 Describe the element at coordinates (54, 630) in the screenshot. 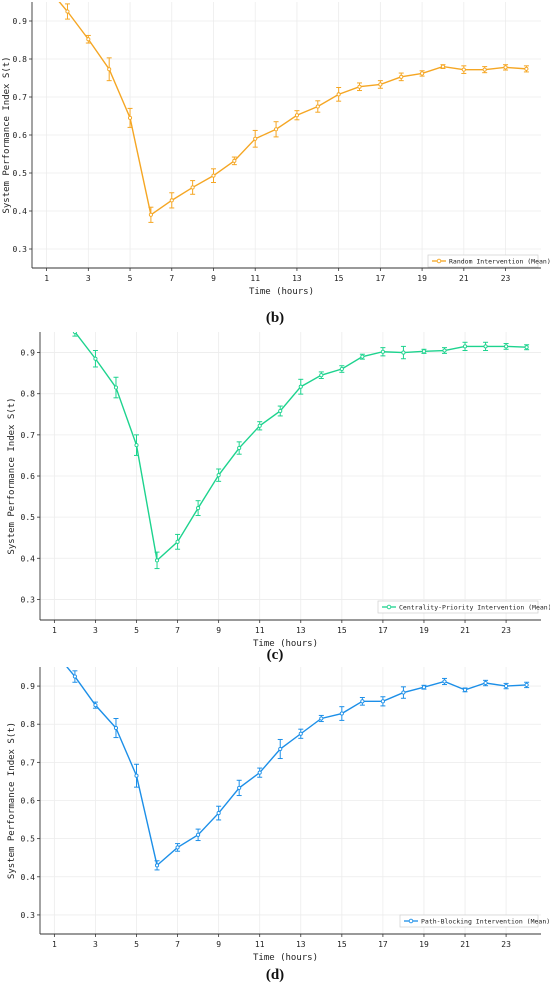

I see `x-tick-label: 1` at that location.